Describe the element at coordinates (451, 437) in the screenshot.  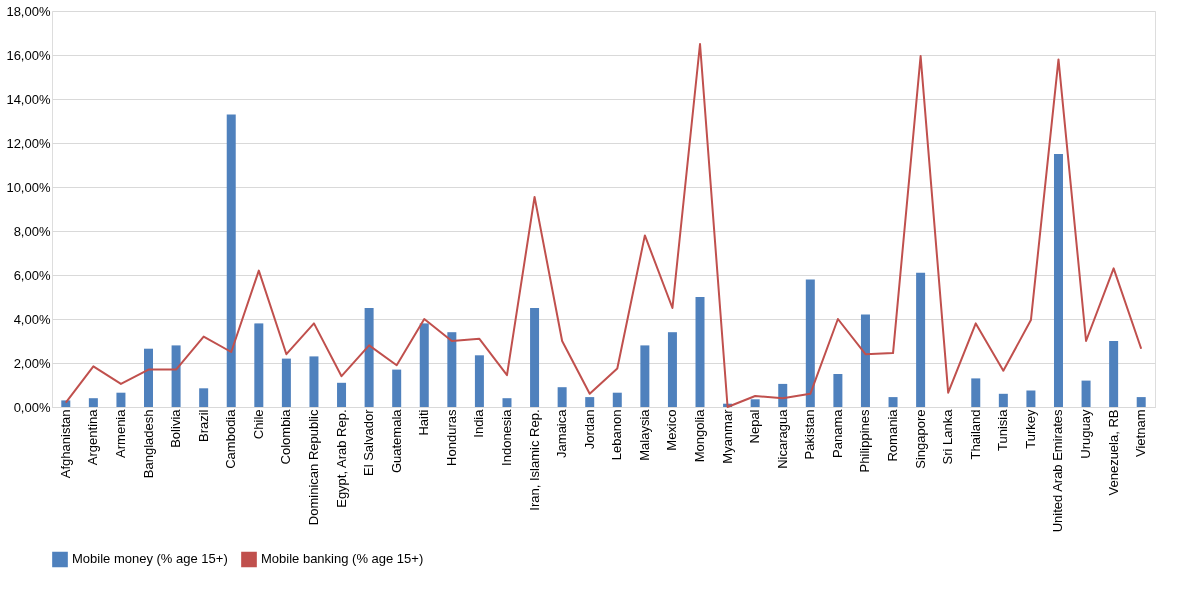
I see `x-tick-label: Honduras` at that location.